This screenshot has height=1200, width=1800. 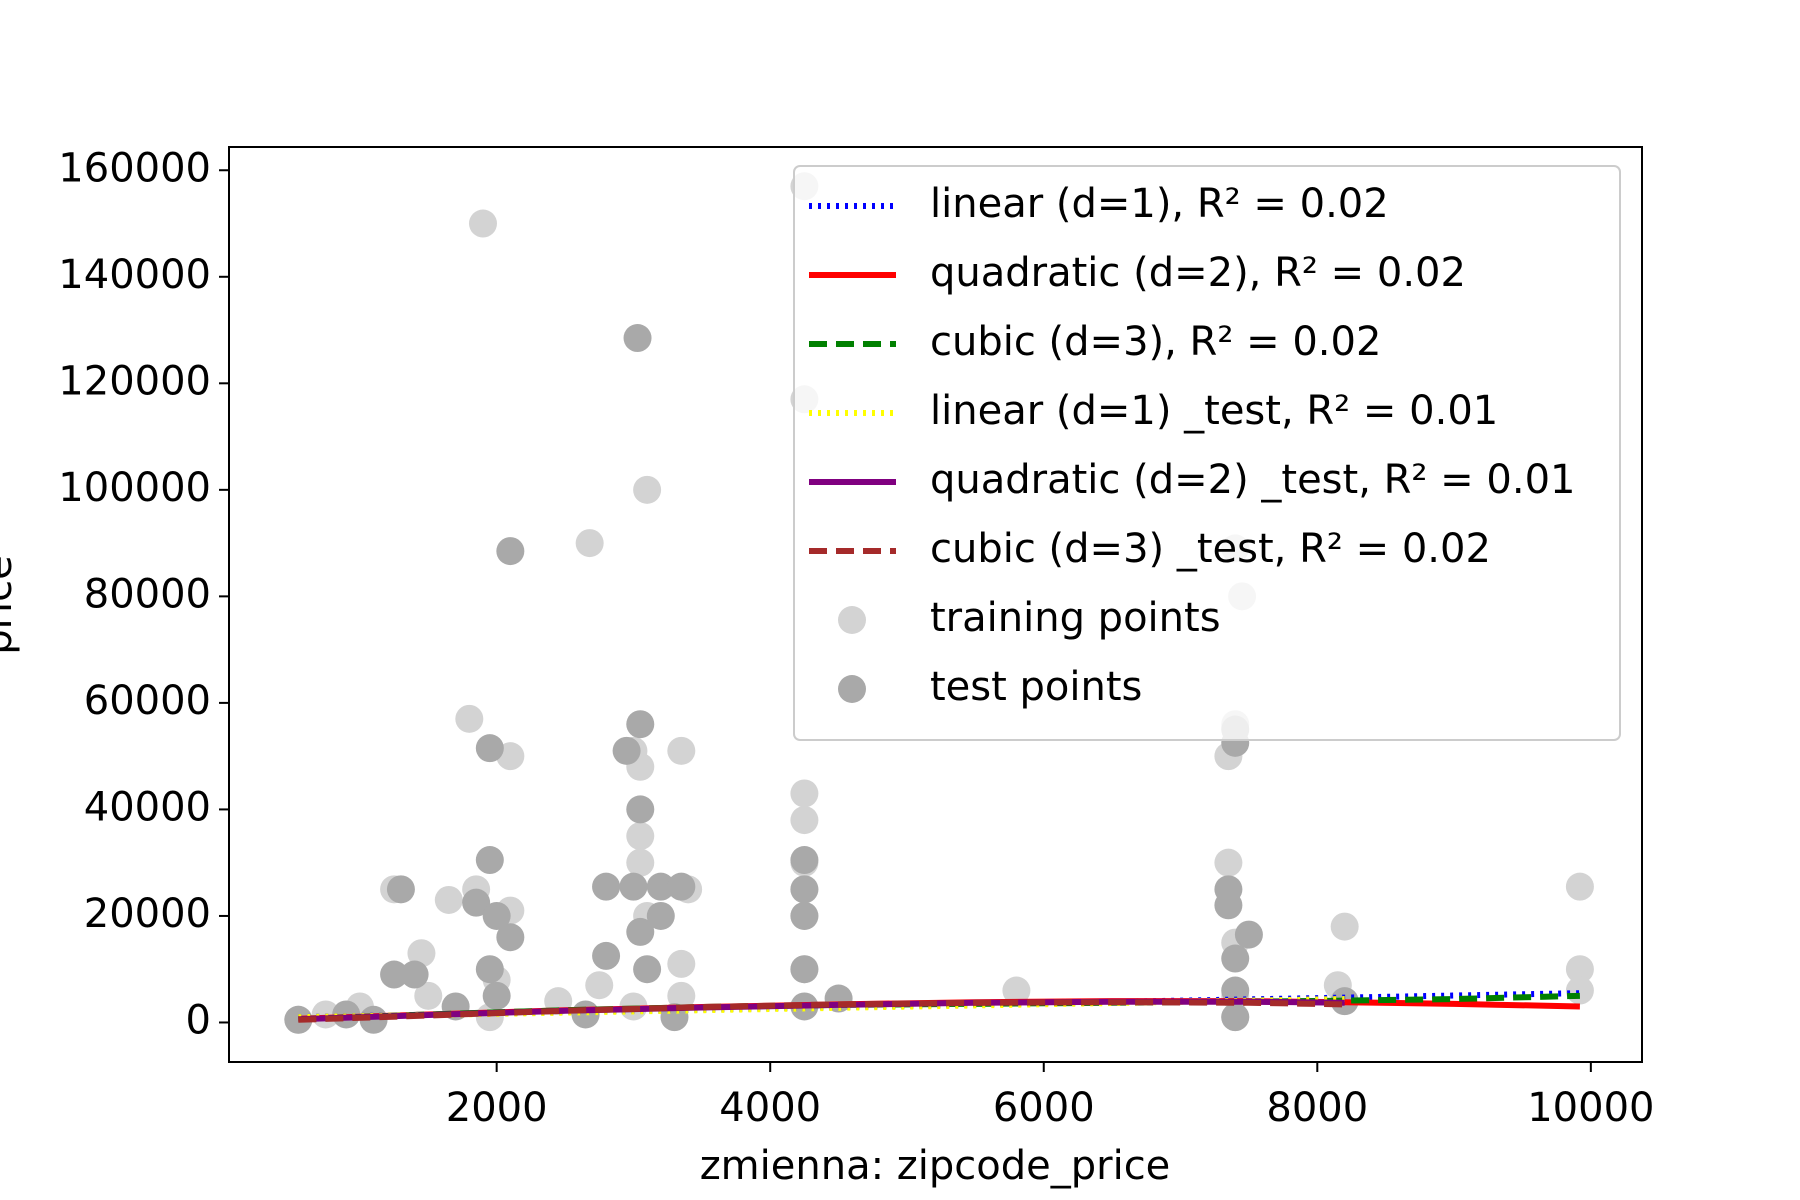 What do you see at coordinates (10, 605) in the screenshot?
I see `y-axis-label: price` at bounding box center [10, 605].